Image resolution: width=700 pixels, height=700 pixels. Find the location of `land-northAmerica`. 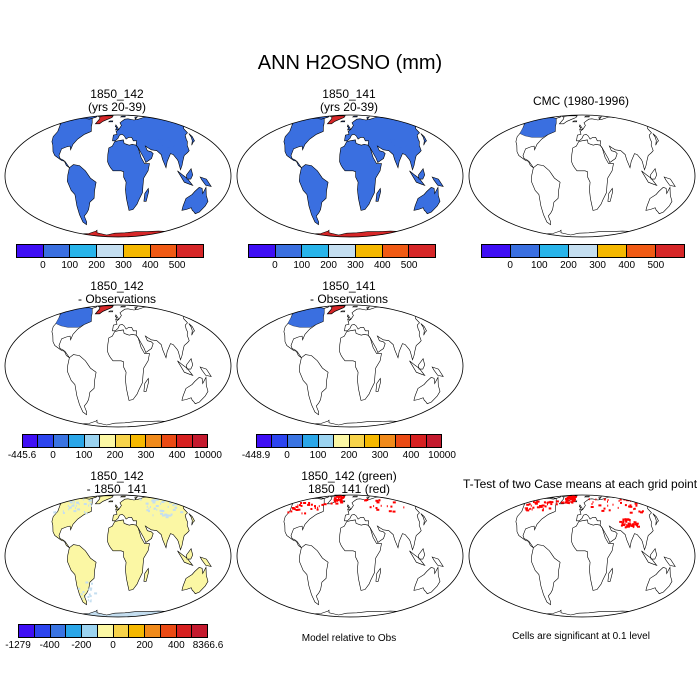

land-northAmerica is located at coordinates (71, 522).